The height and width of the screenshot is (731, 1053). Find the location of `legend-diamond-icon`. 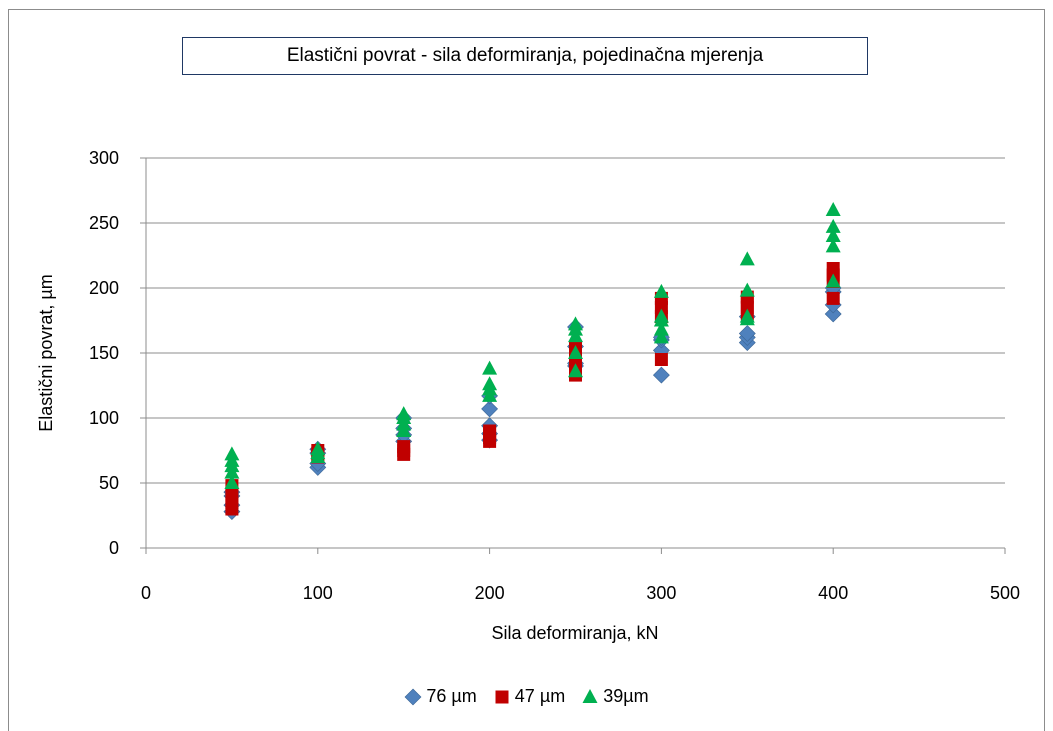

legend-diamond-icon is located at coordinates (413, 696).